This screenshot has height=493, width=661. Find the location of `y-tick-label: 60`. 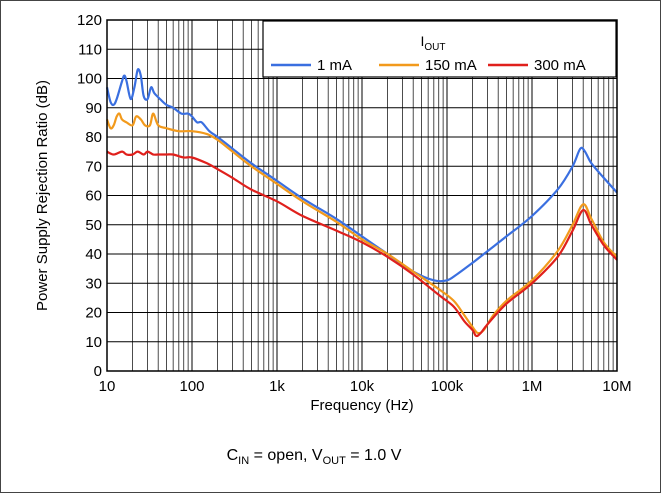

y-tick-label: 60 is located at coordinates (93, 196).